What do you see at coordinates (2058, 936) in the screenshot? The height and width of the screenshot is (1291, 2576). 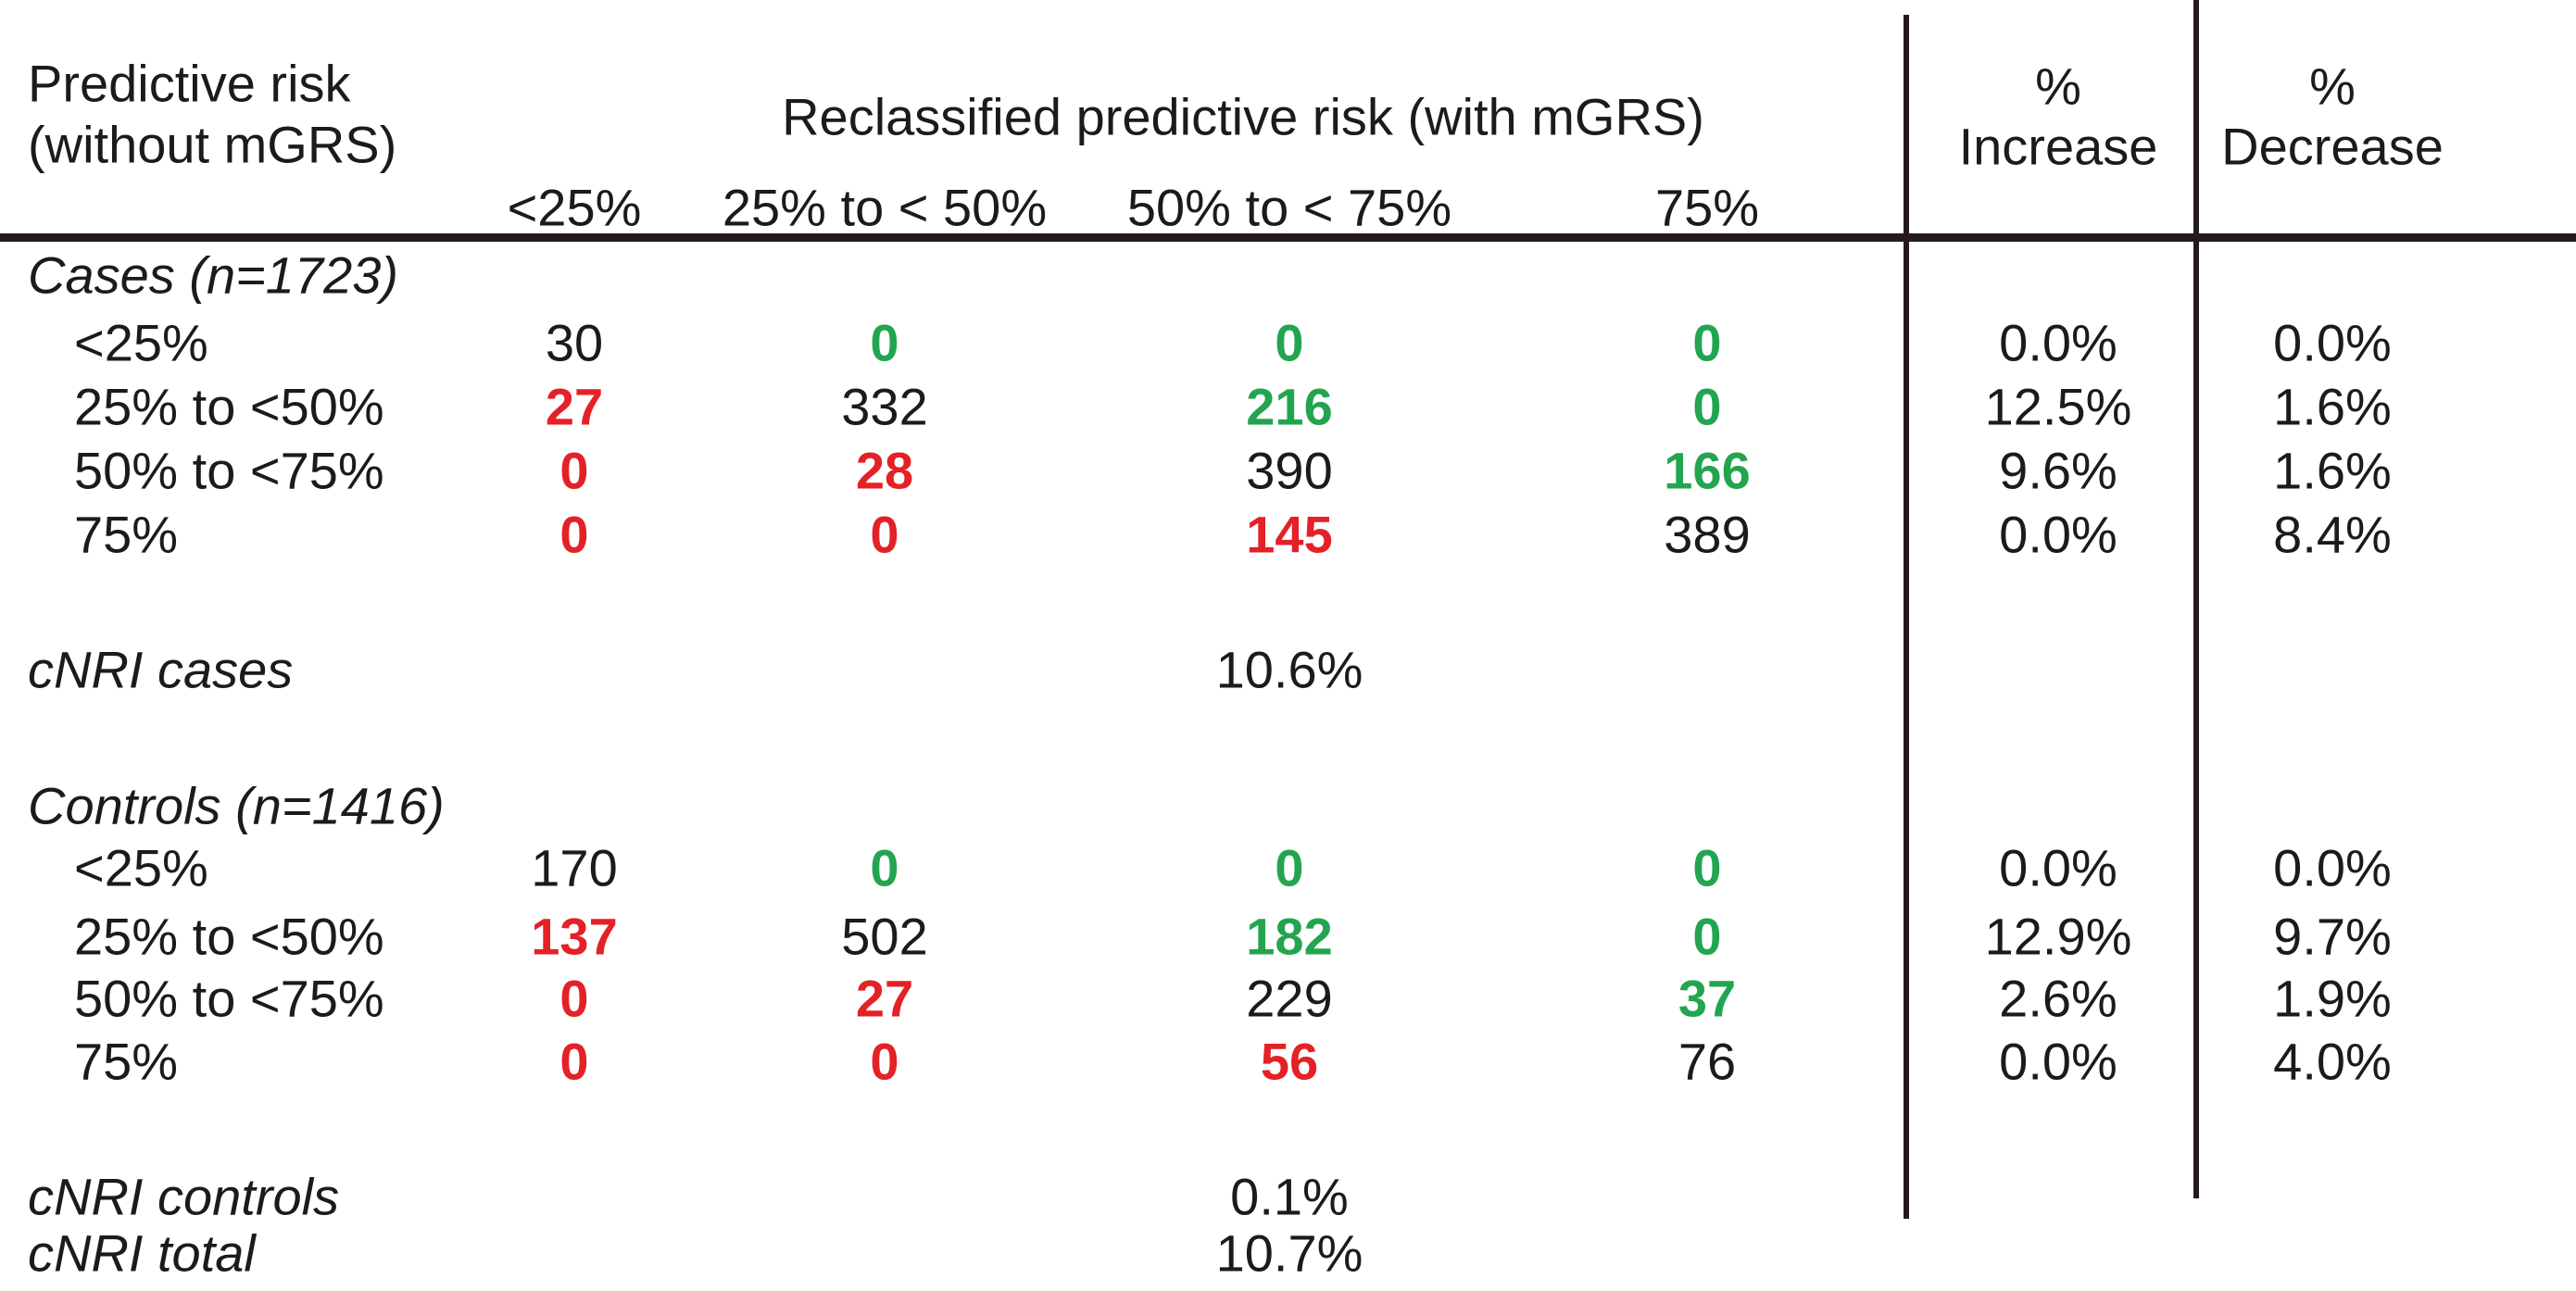 I see `controls-increase-value: 12.9%` at bounding box center [2058, 936].